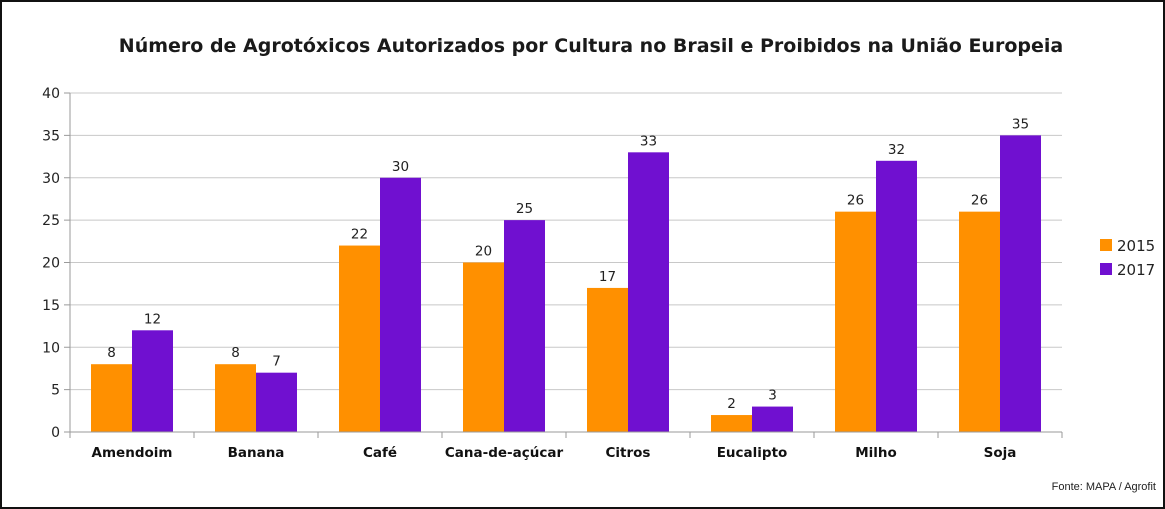  Describe the element at coordinates (400, 304) in the screenshot. I see `bar-2017-Café` at that location.